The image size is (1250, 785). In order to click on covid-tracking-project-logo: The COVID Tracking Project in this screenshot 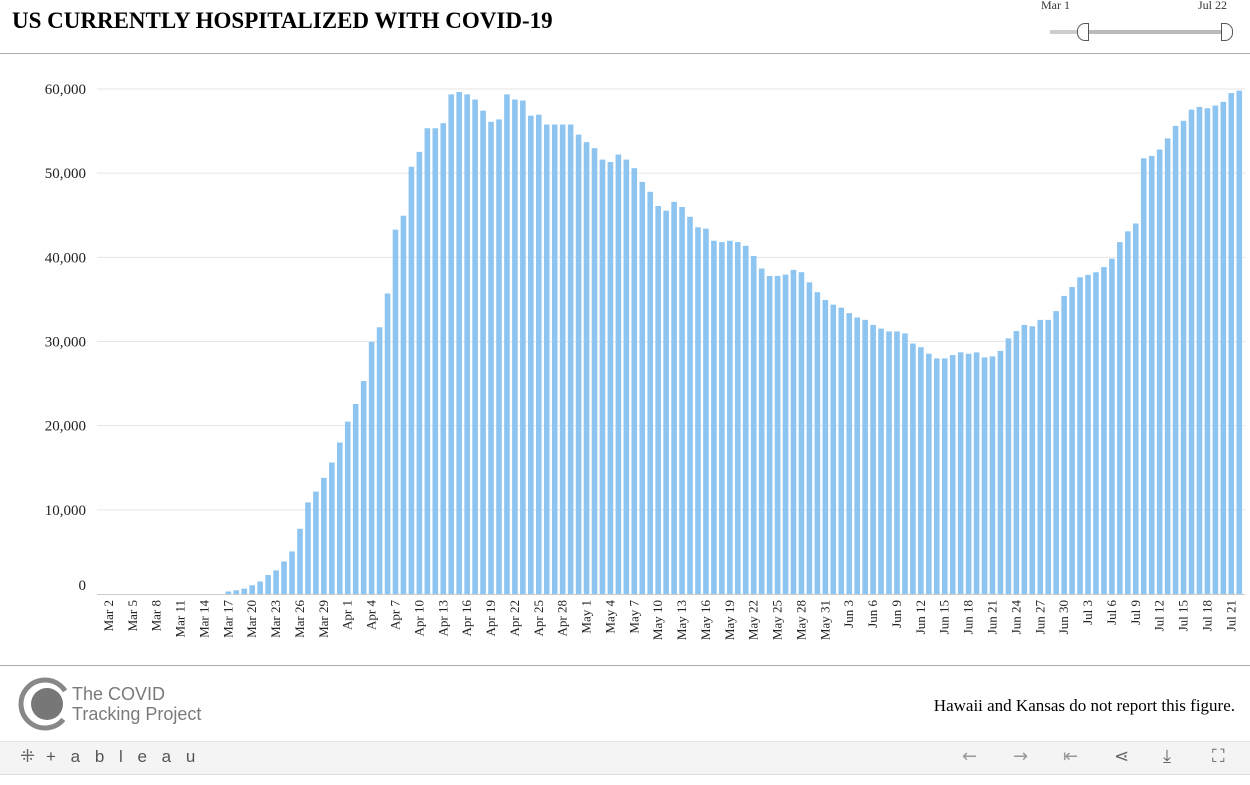, I will do `click(123, 704)`.